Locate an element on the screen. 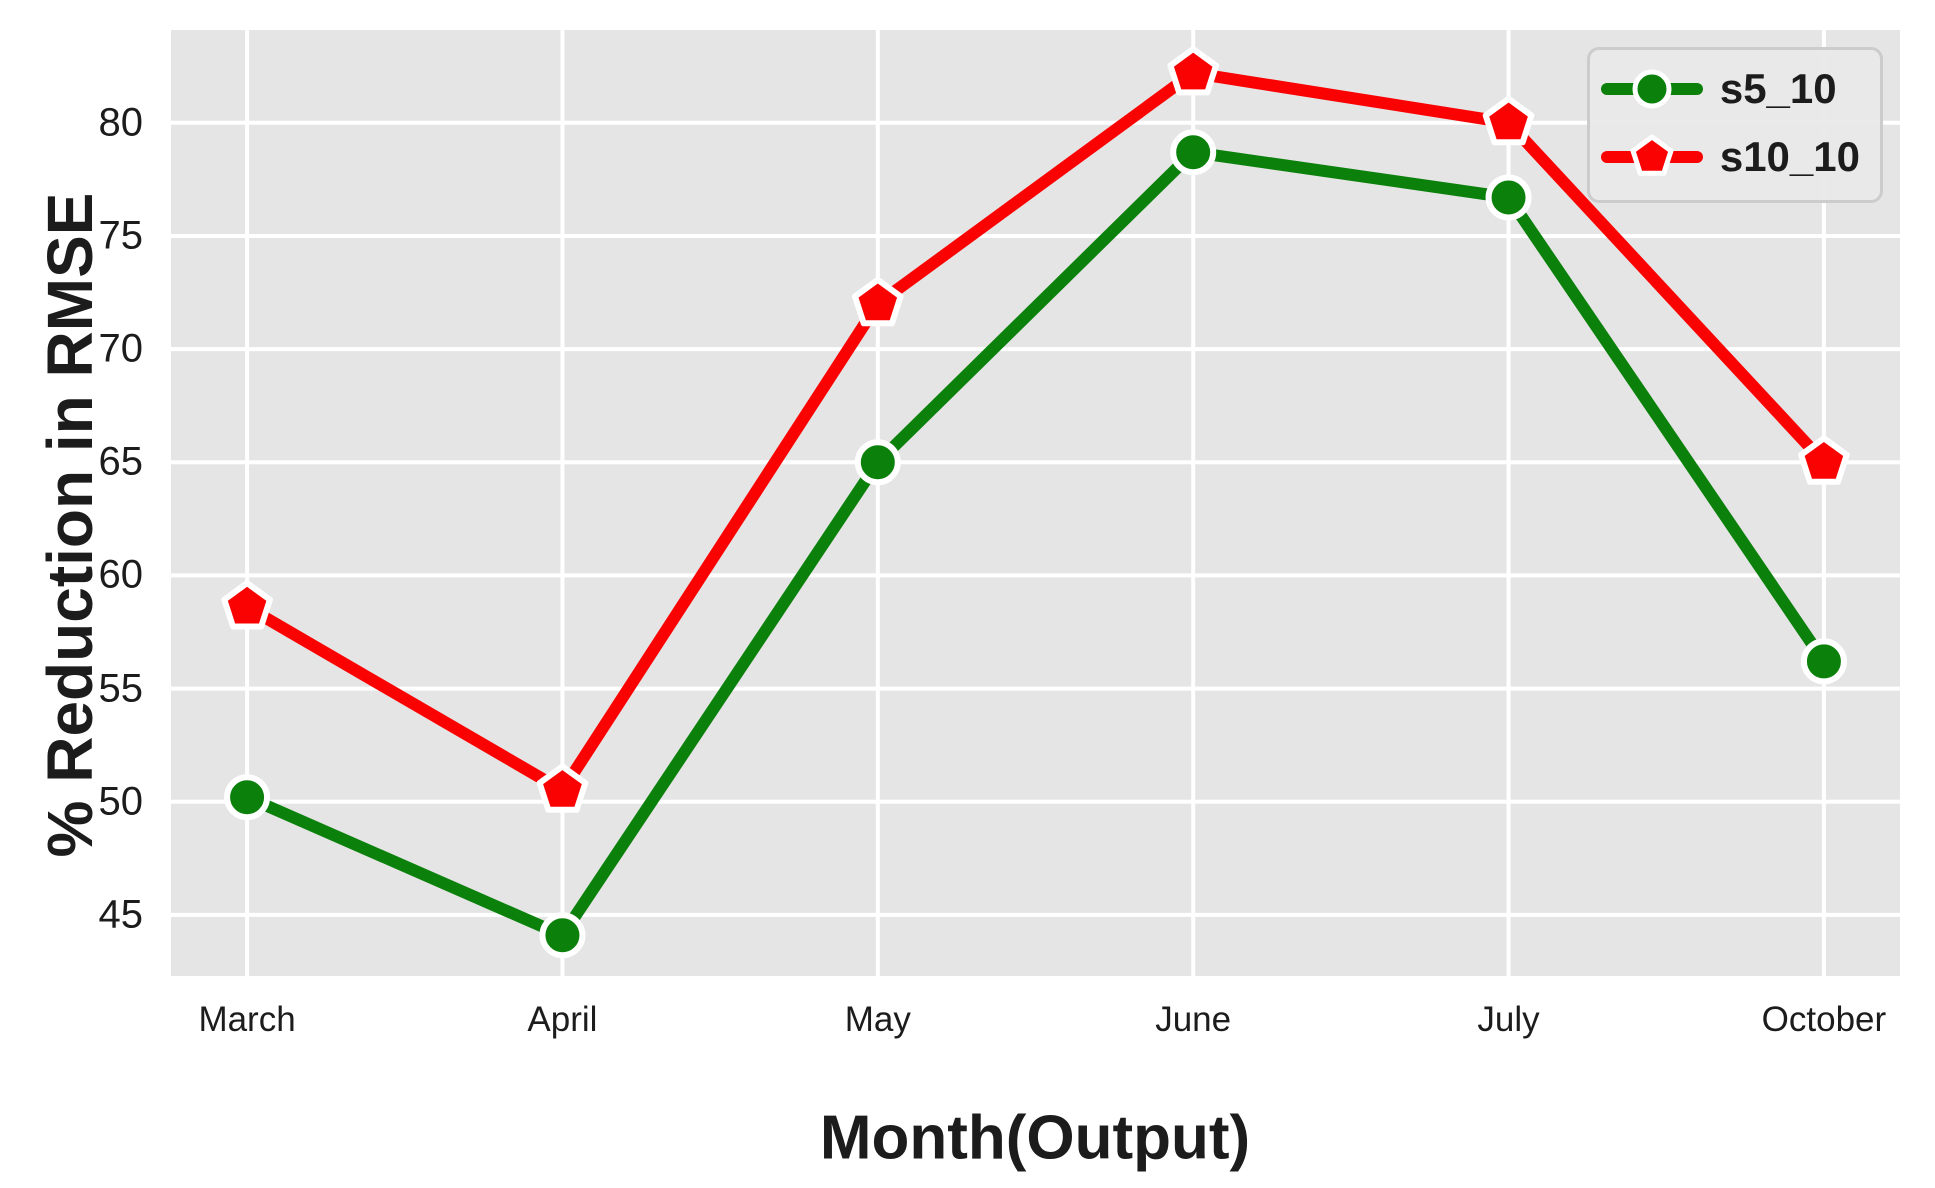 Image resolution: width=1935 pixels, height=1188 pixels. legend: s5_10 s10_10 is located at coordinates (1734, 125).